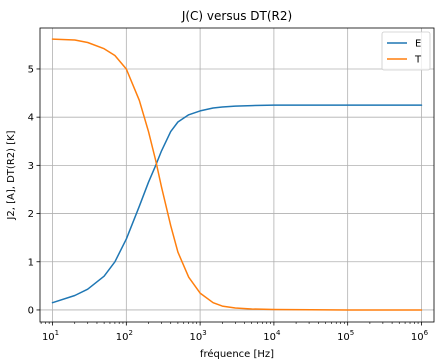 The width and height of the screenshot is (435, 361). I want to click on x-tick-label: 10⁵, so click(345, 336).